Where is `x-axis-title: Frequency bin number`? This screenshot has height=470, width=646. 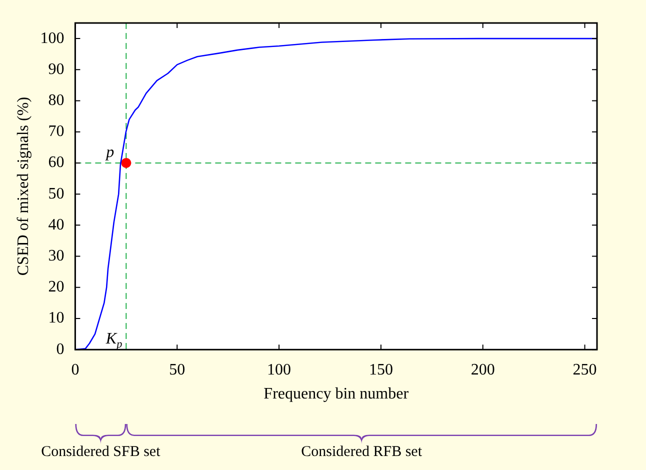 x-axis-title: Frequency bin number is located at coordinates (337, 394).